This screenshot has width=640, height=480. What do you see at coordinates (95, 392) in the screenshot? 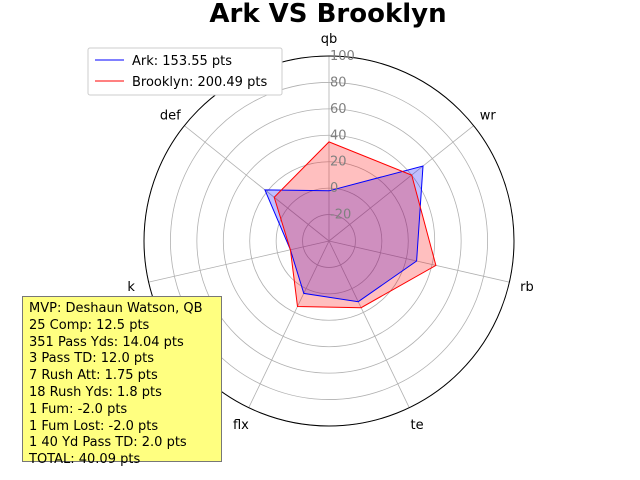
I see `mvp-line: 18 Rush Yds: 1.8 pts` at bounding box center [95, 392].